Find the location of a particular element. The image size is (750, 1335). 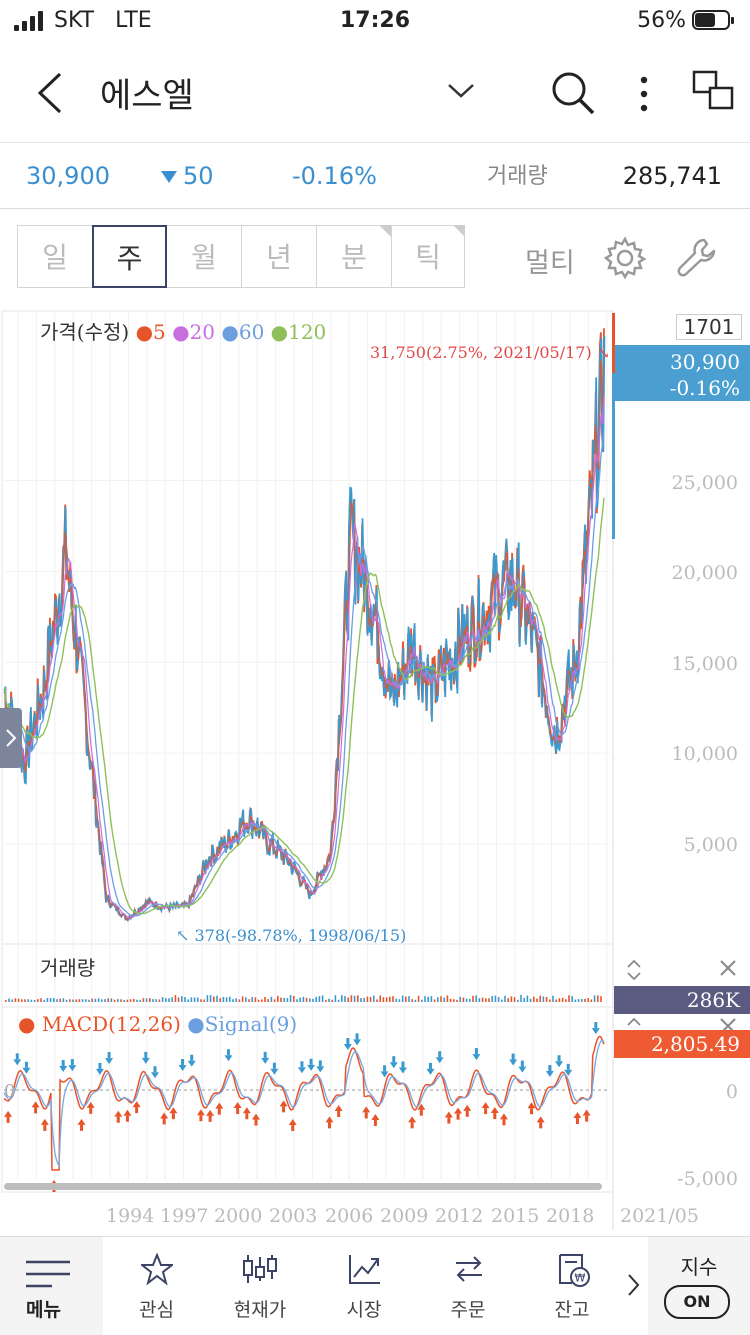

nav-favorites: 관심 is located at coordinates (156, 1286).